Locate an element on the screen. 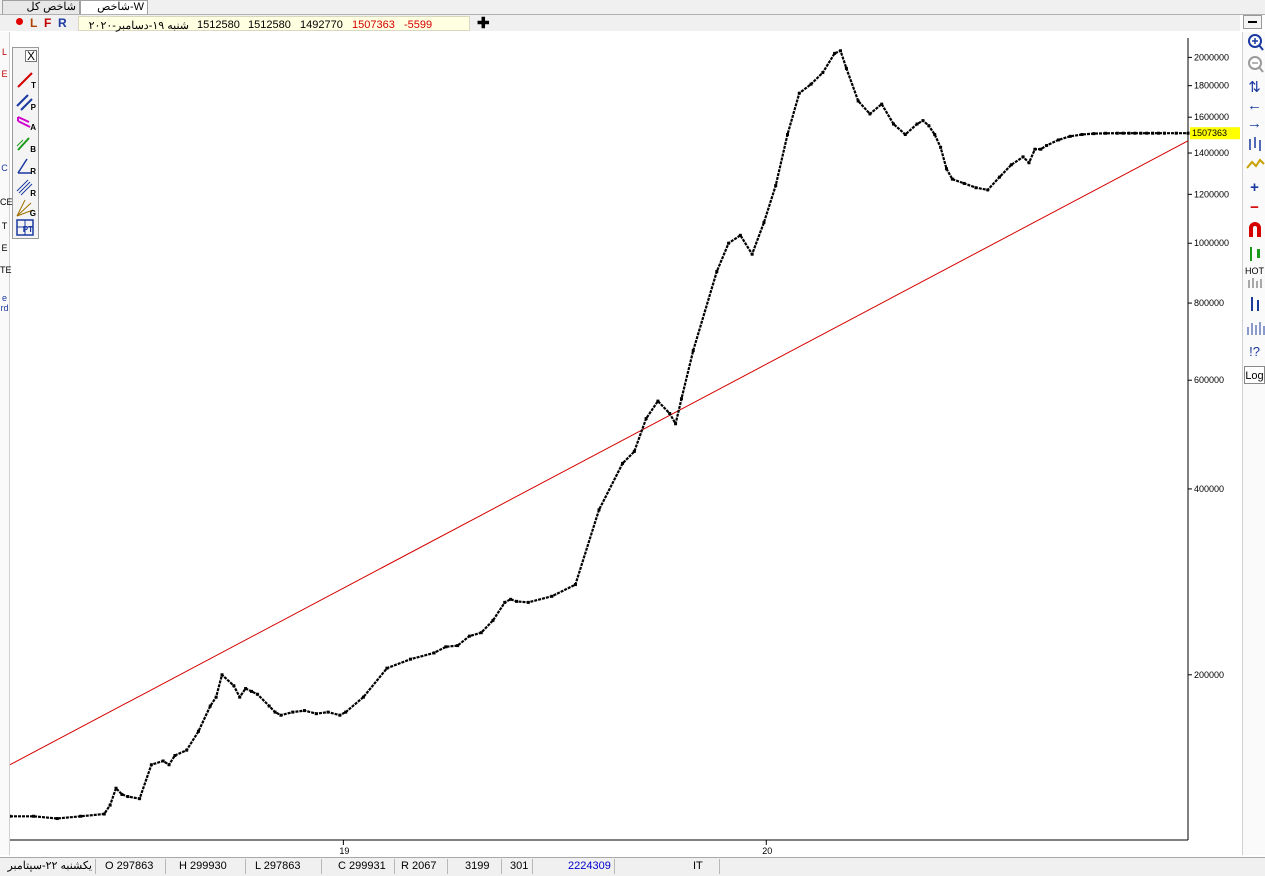 This screenshot has height=876, width=1265. minimize-panel-button is located at coordinates (1252, 22).